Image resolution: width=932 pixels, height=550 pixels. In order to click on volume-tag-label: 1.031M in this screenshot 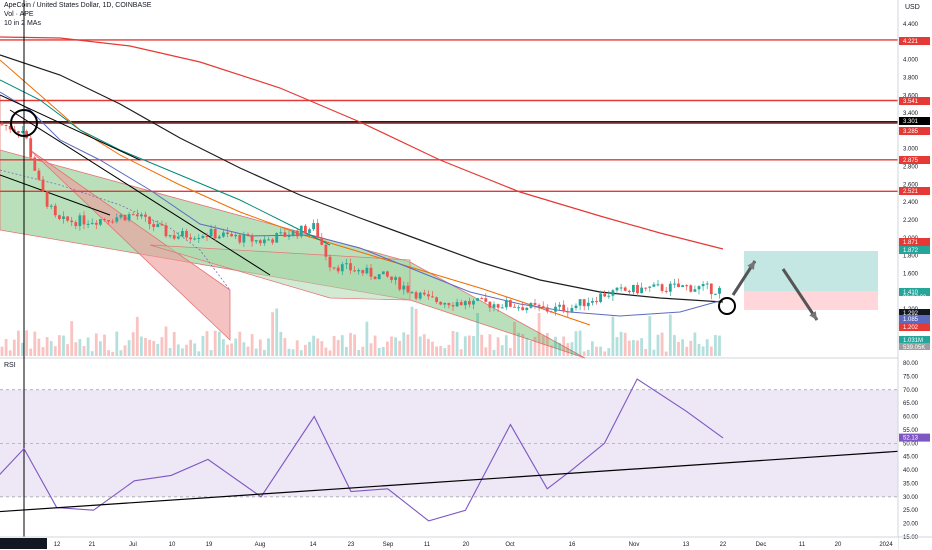, I will do `click(913, 341)`.